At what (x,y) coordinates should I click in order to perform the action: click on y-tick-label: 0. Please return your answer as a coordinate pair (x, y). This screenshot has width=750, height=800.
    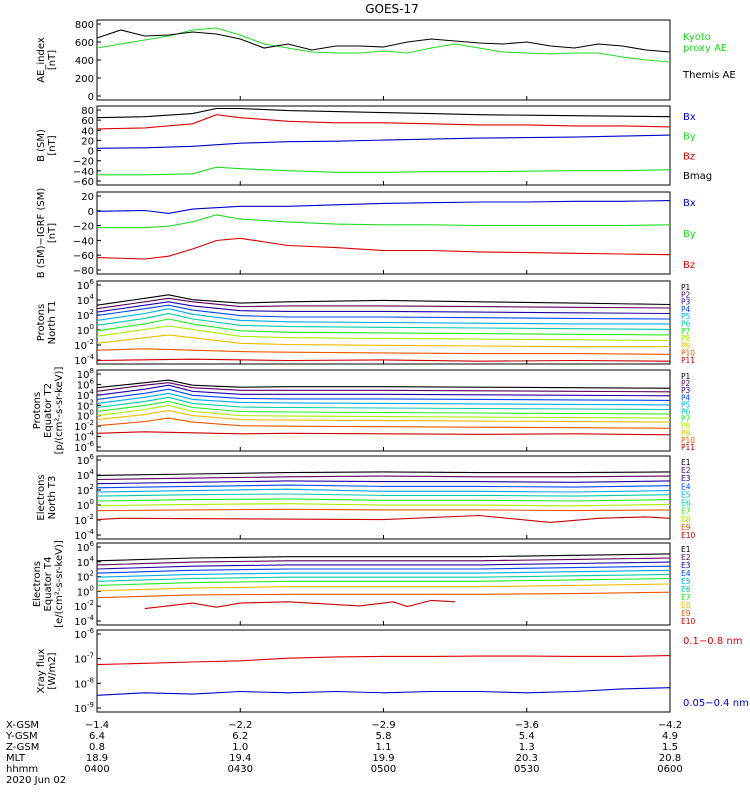
    Looking at the image, I should click on (91, 97).